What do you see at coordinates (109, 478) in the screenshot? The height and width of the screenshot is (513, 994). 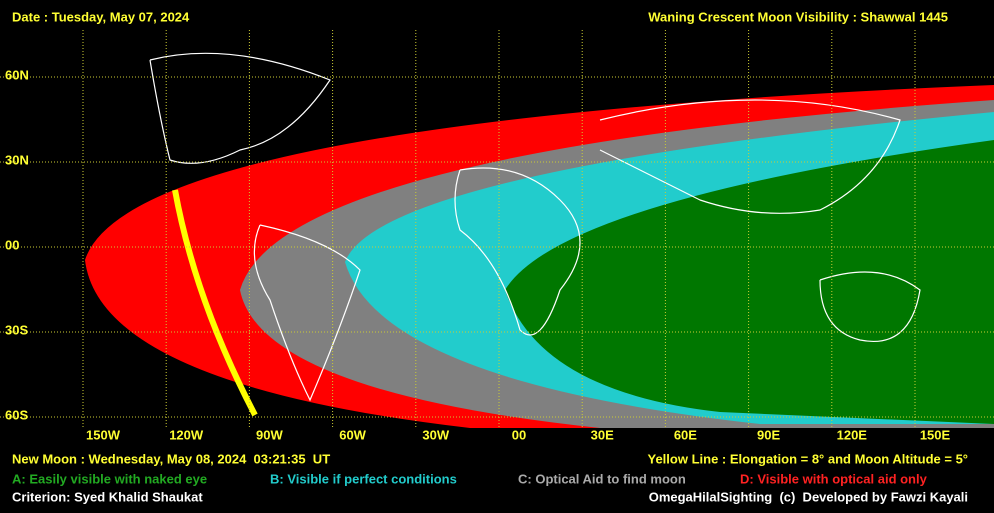 I see `legend-a: A: Easily visible with naked eye` at bounding box center [109, 478].